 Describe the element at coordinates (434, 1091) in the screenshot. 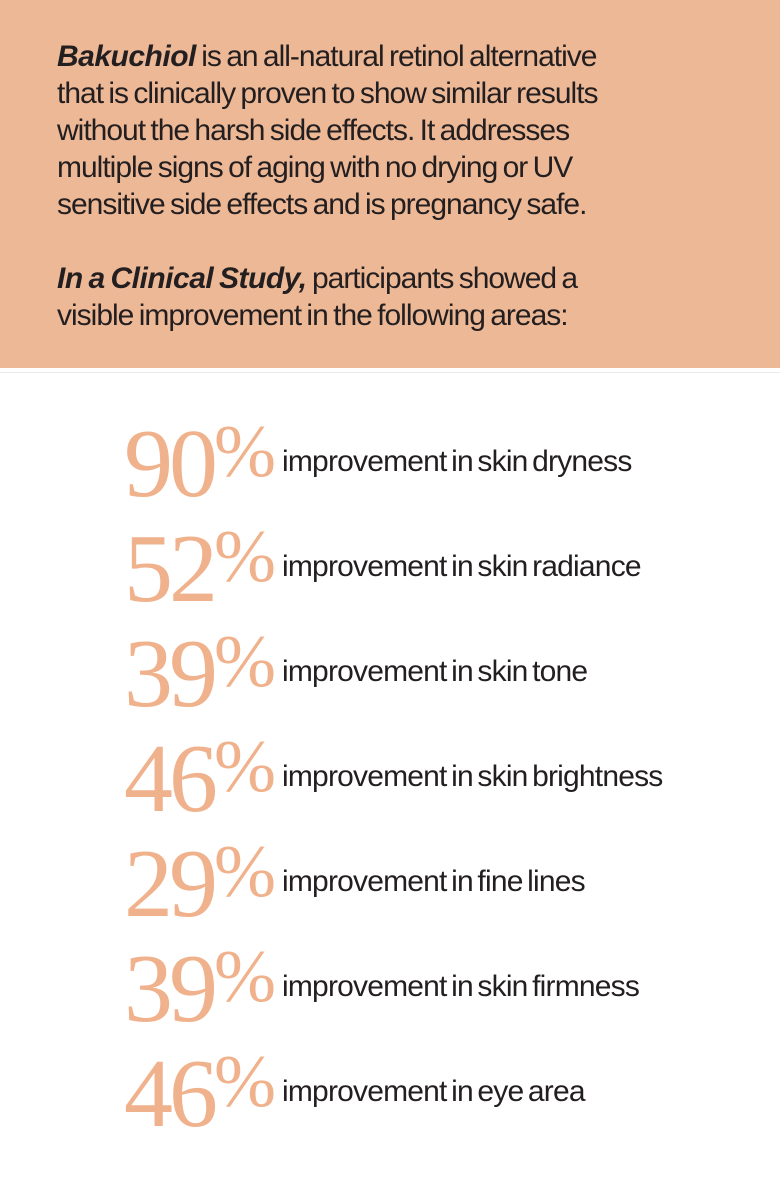

I see `stat-label: improvement in eye area` at that location.